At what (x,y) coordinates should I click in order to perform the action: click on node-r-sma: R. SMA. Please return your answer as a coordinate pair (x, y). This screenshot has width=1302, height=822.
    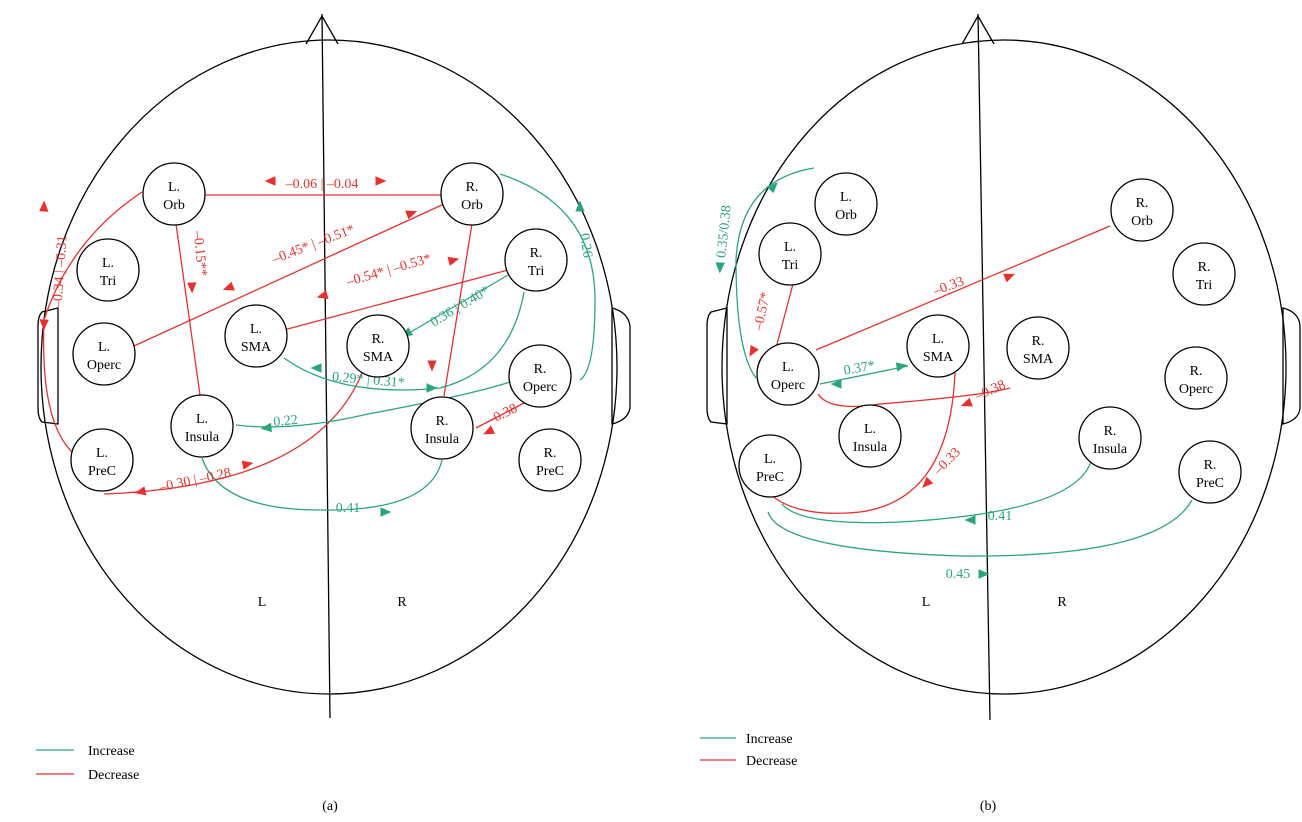
    Looking at the image, I should click on (1038, 348).